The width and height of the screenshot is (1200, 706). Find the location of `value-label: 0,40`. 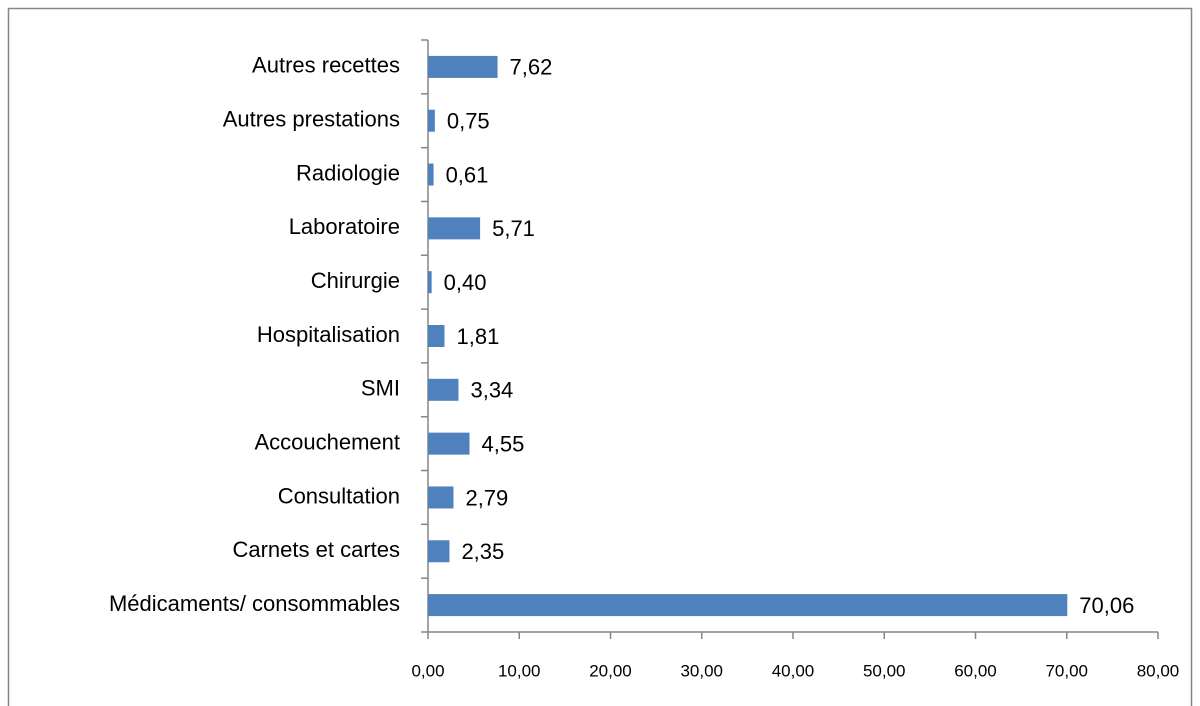

value-label: 0,40 is located at coordinates (465, 282).